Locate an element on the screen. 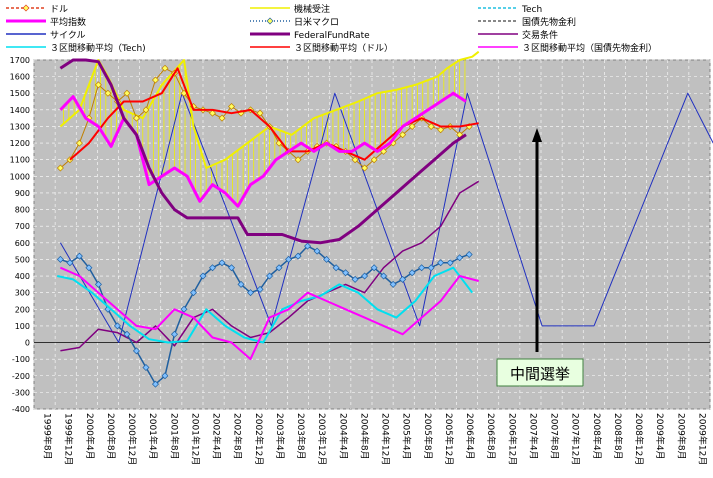  y-tick-label: -400 is located at coordinates (21, 409).